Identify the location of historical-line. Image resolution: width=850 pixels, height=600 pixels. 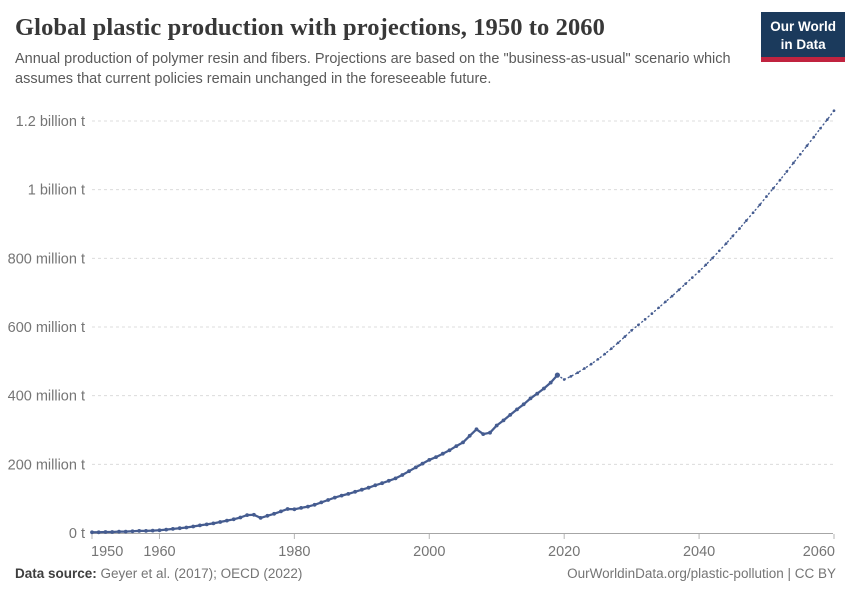
(324, 453).